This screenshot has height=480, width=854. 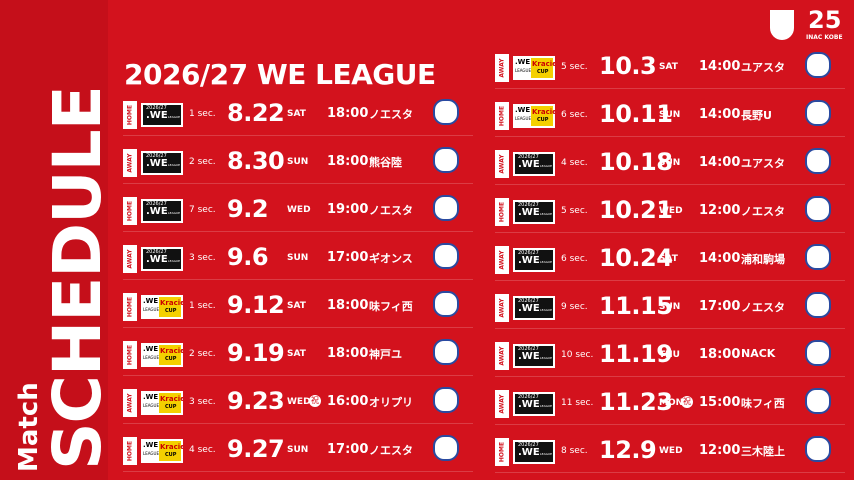 What do you see at coordinates (202, 162) in the screenshot?
I see `section: 2 sec.` at bounding box center [202, 162].